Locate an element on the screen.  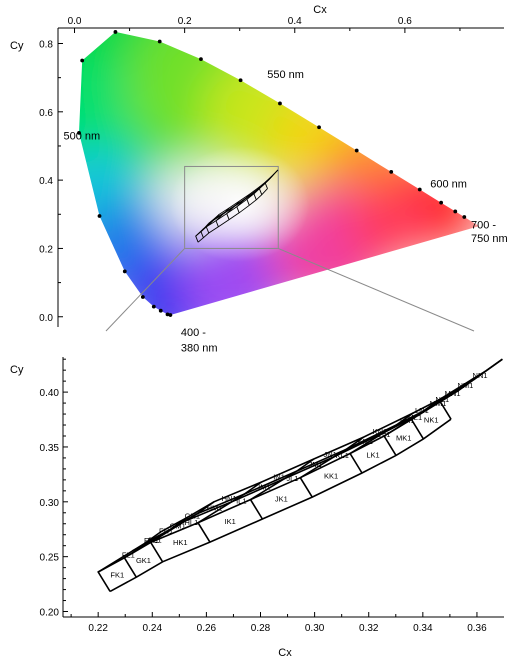
cell-label: KM1 is located at coordinates (365, 441).